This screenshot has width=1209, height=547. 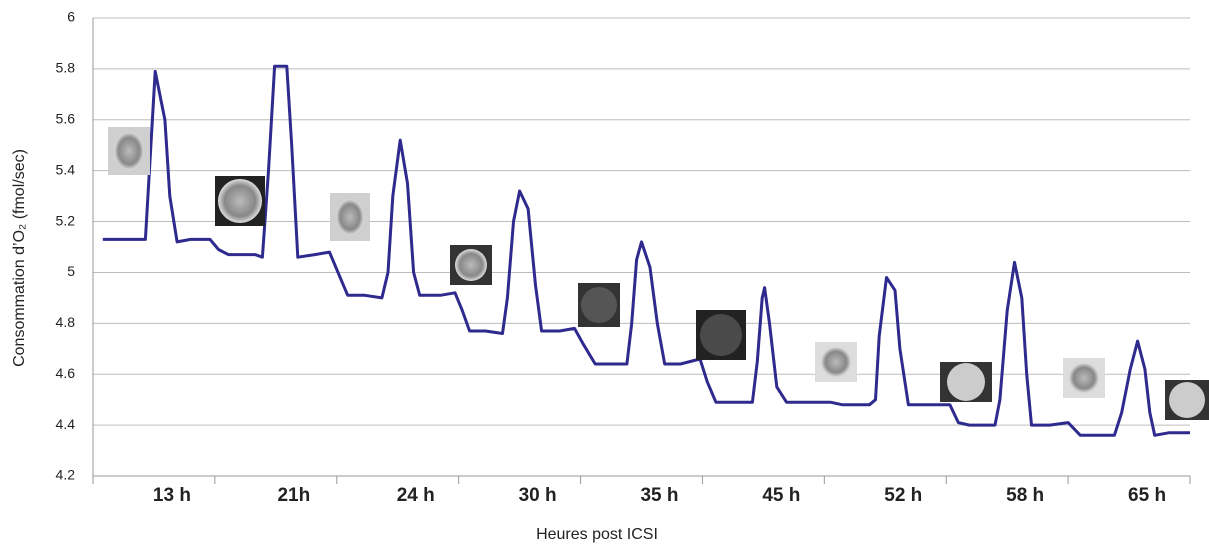 What do you see at coordinates (71, 17) in the screenshot?
I see `y-tick-label: 6` at bounding box center [71, 17].